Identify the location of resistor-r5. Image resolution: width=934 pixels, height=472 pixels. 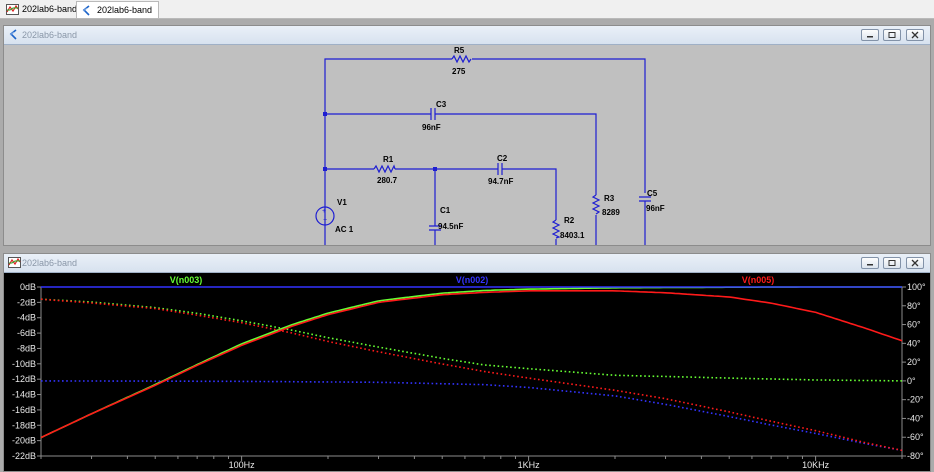
(461, 59).